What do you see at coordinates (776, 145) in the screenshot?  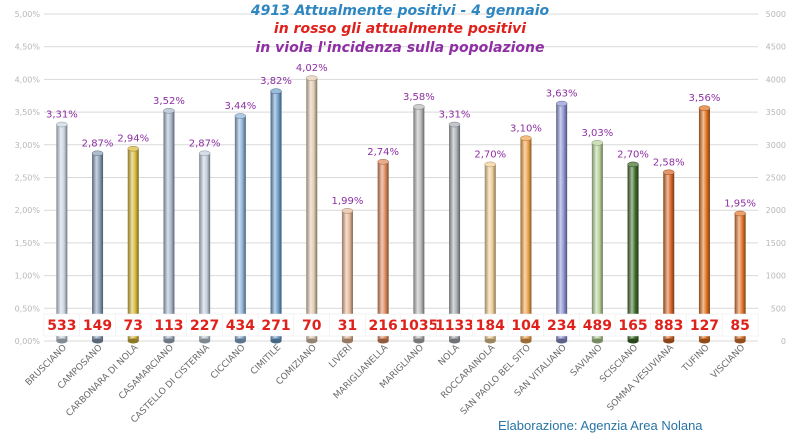 I see `y2-tick-label: 3000` at bounding box center [776, 145].